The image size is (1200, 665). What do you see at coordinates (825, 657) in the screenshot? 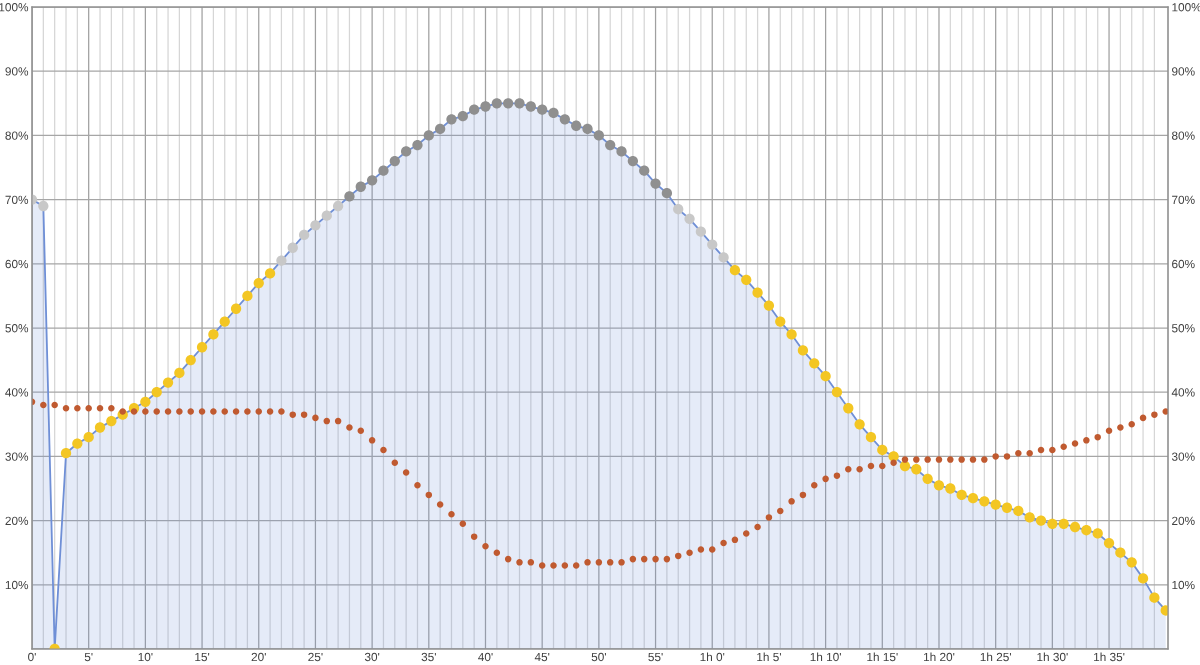
I see `x-tick-label: 1h 10'` at bounding box center [825, 657].